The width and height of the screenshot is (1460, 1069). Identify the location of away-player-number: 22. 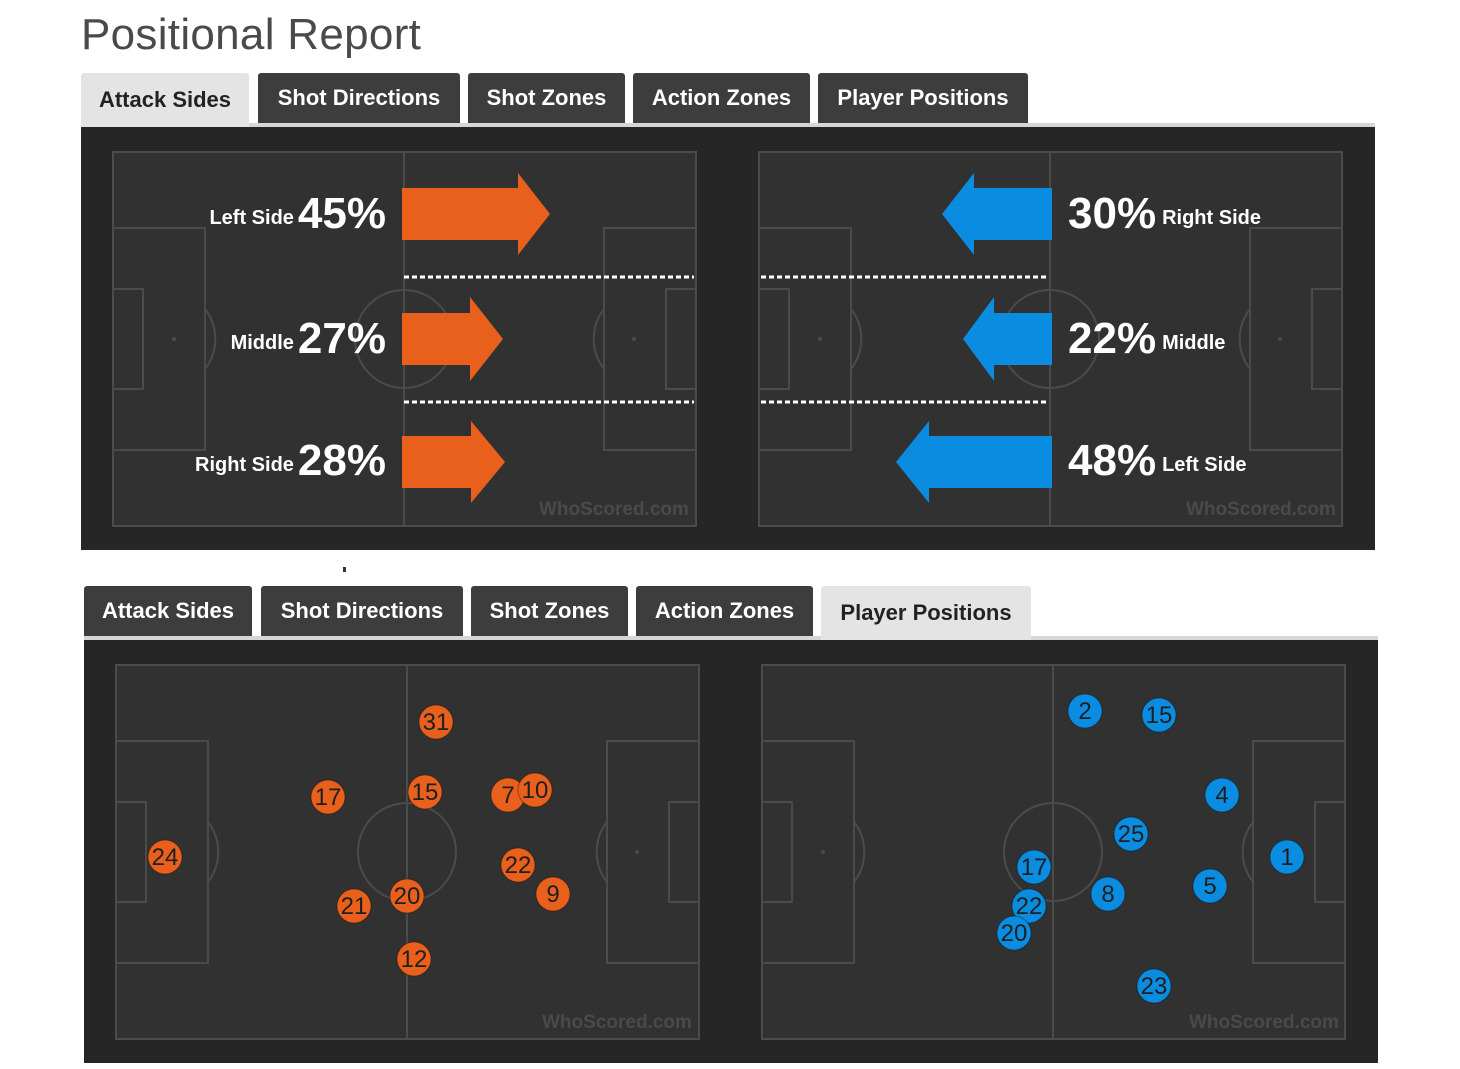
(1029, 906).